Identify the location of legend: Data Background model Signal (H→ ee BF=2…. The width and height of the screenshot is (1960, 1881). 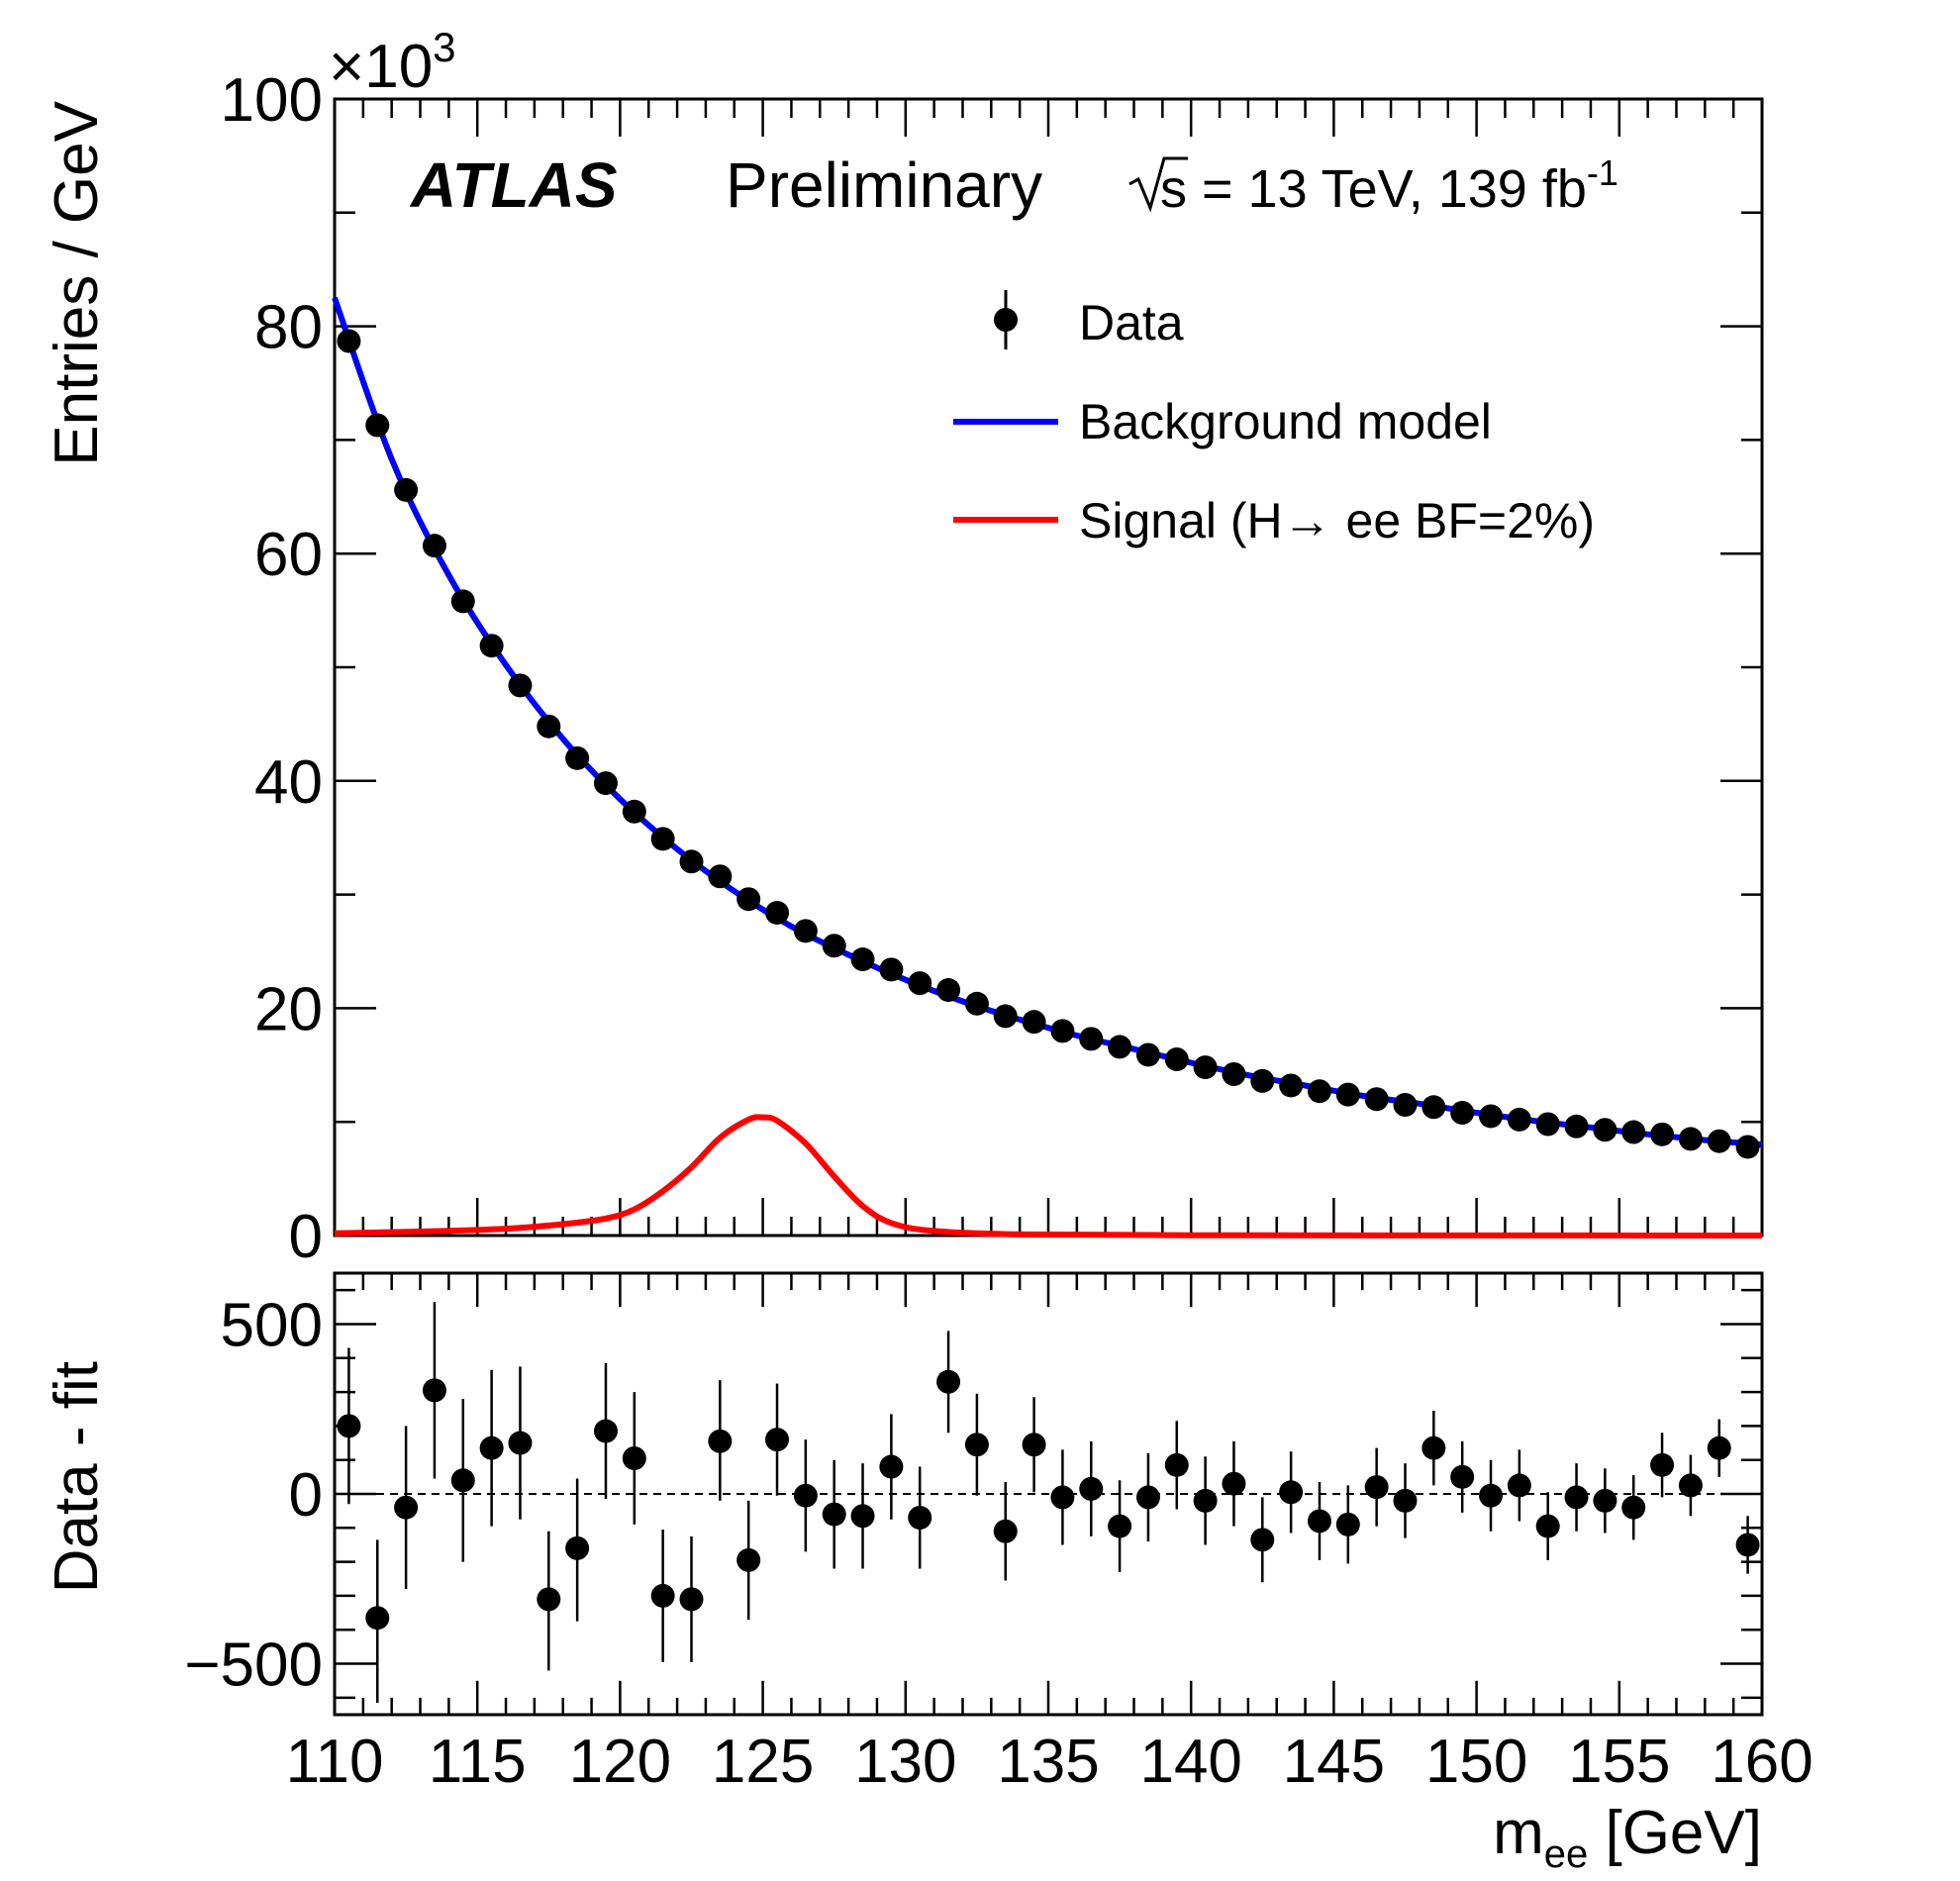
(1274, 419).